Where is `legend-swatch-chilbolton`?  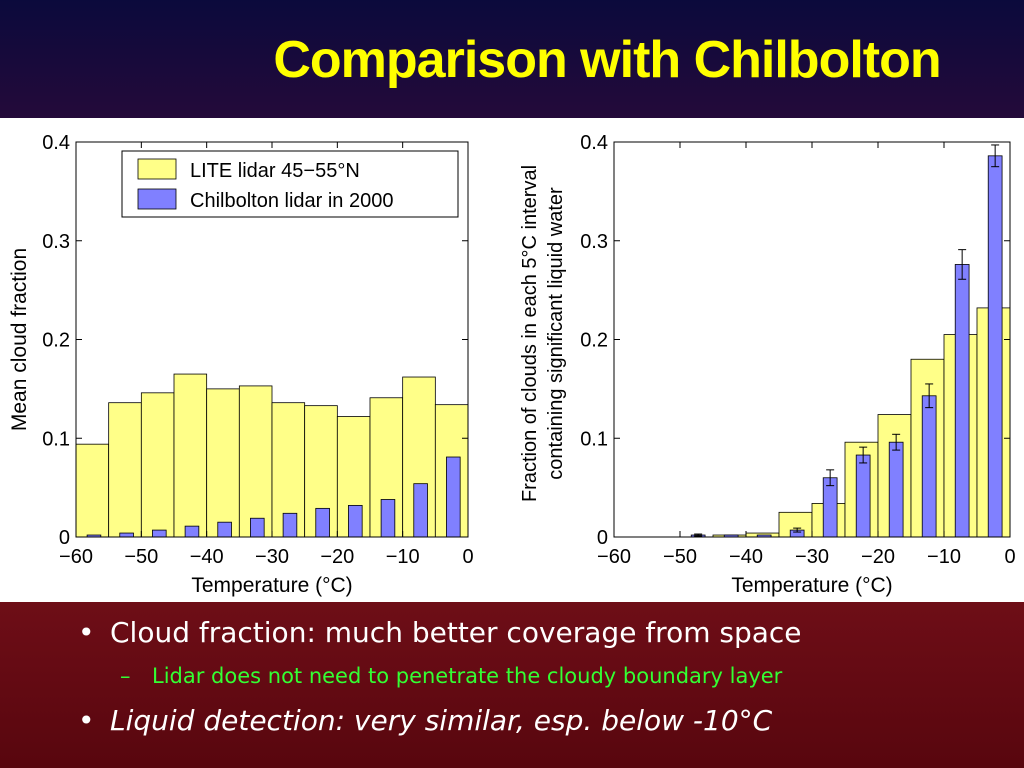
legend-swatch-chilbolton is located at coordinates (157, 199).